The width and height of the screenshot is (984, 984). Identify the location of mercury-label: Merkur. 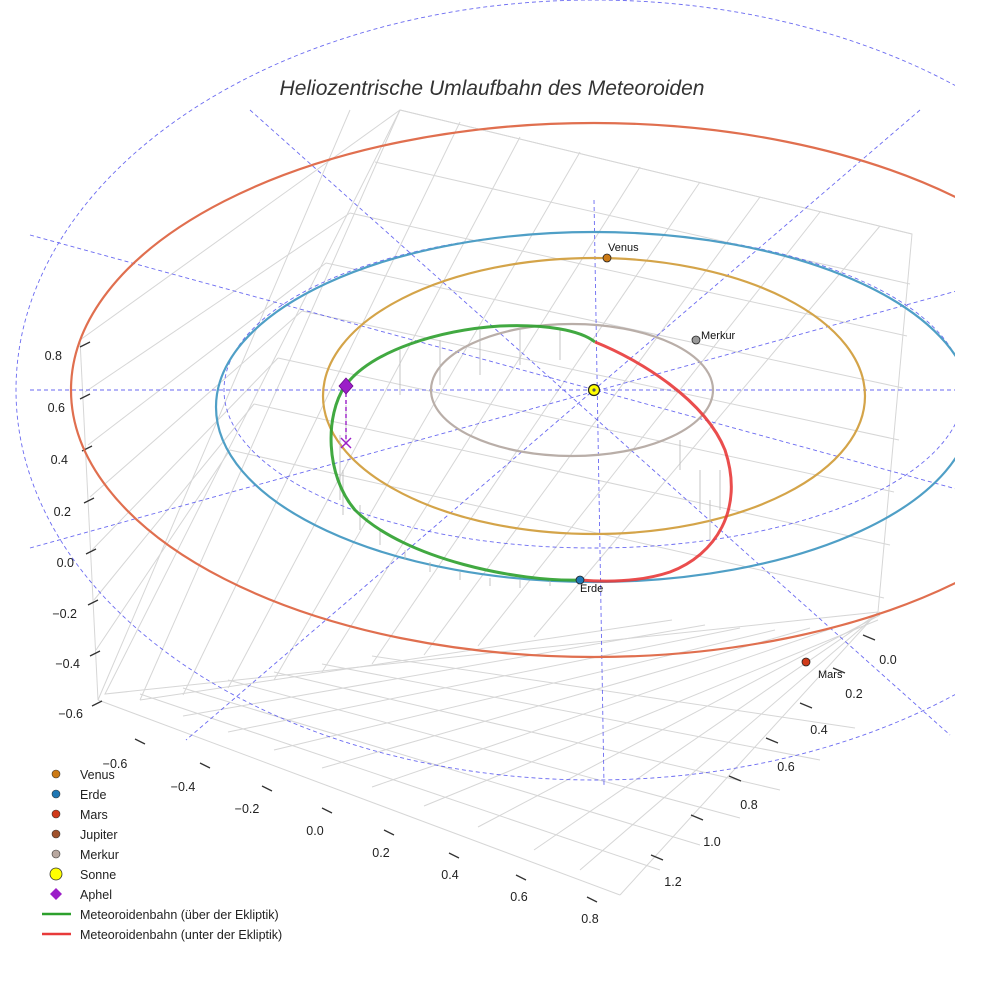
(718, 336).